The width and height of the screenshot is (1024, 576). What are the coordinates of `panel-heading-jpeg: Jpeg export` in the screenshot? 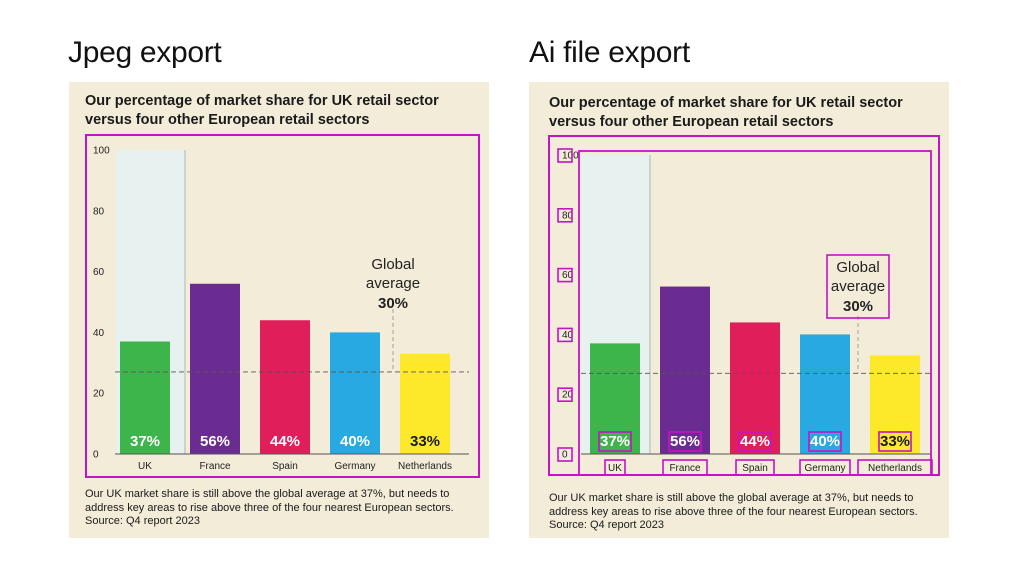 It's located at (145, 52).